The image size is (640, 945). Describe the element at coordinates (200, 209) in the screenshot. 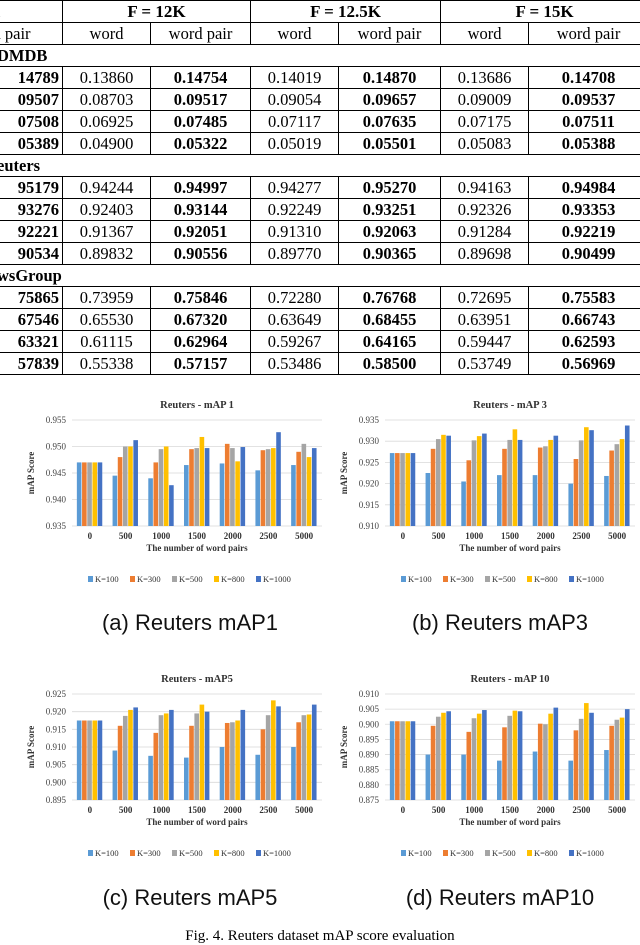

I see `table-cell: 0.93144` at that location.